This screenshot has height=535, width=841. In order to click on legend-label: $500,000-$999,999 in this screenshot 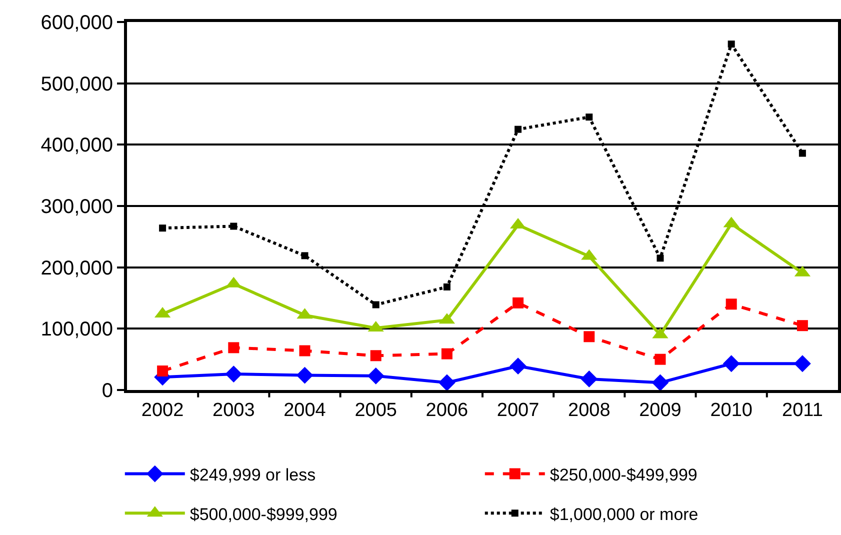, I will do `click(264, 514)`.